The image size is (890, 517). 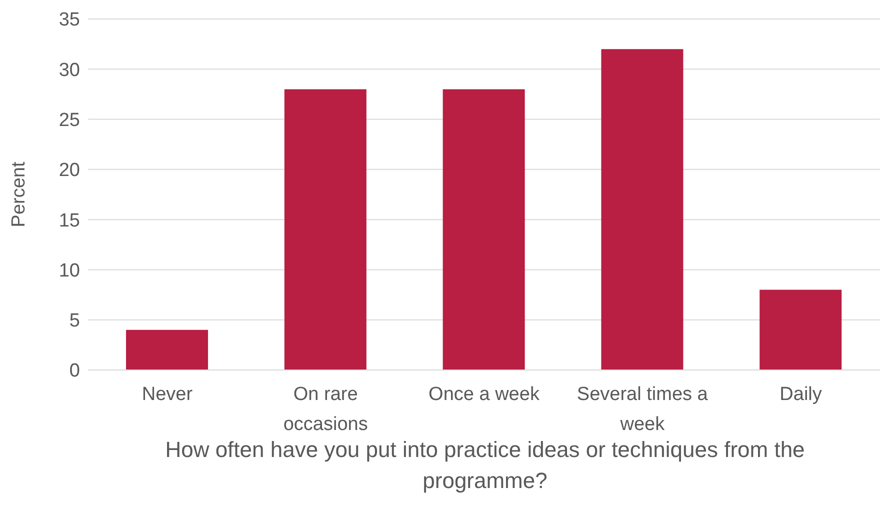 What do you see at coordinates (69, 20) in the screenshot?
I see `y-tick-label: 35` at bounding box center [69, 20].